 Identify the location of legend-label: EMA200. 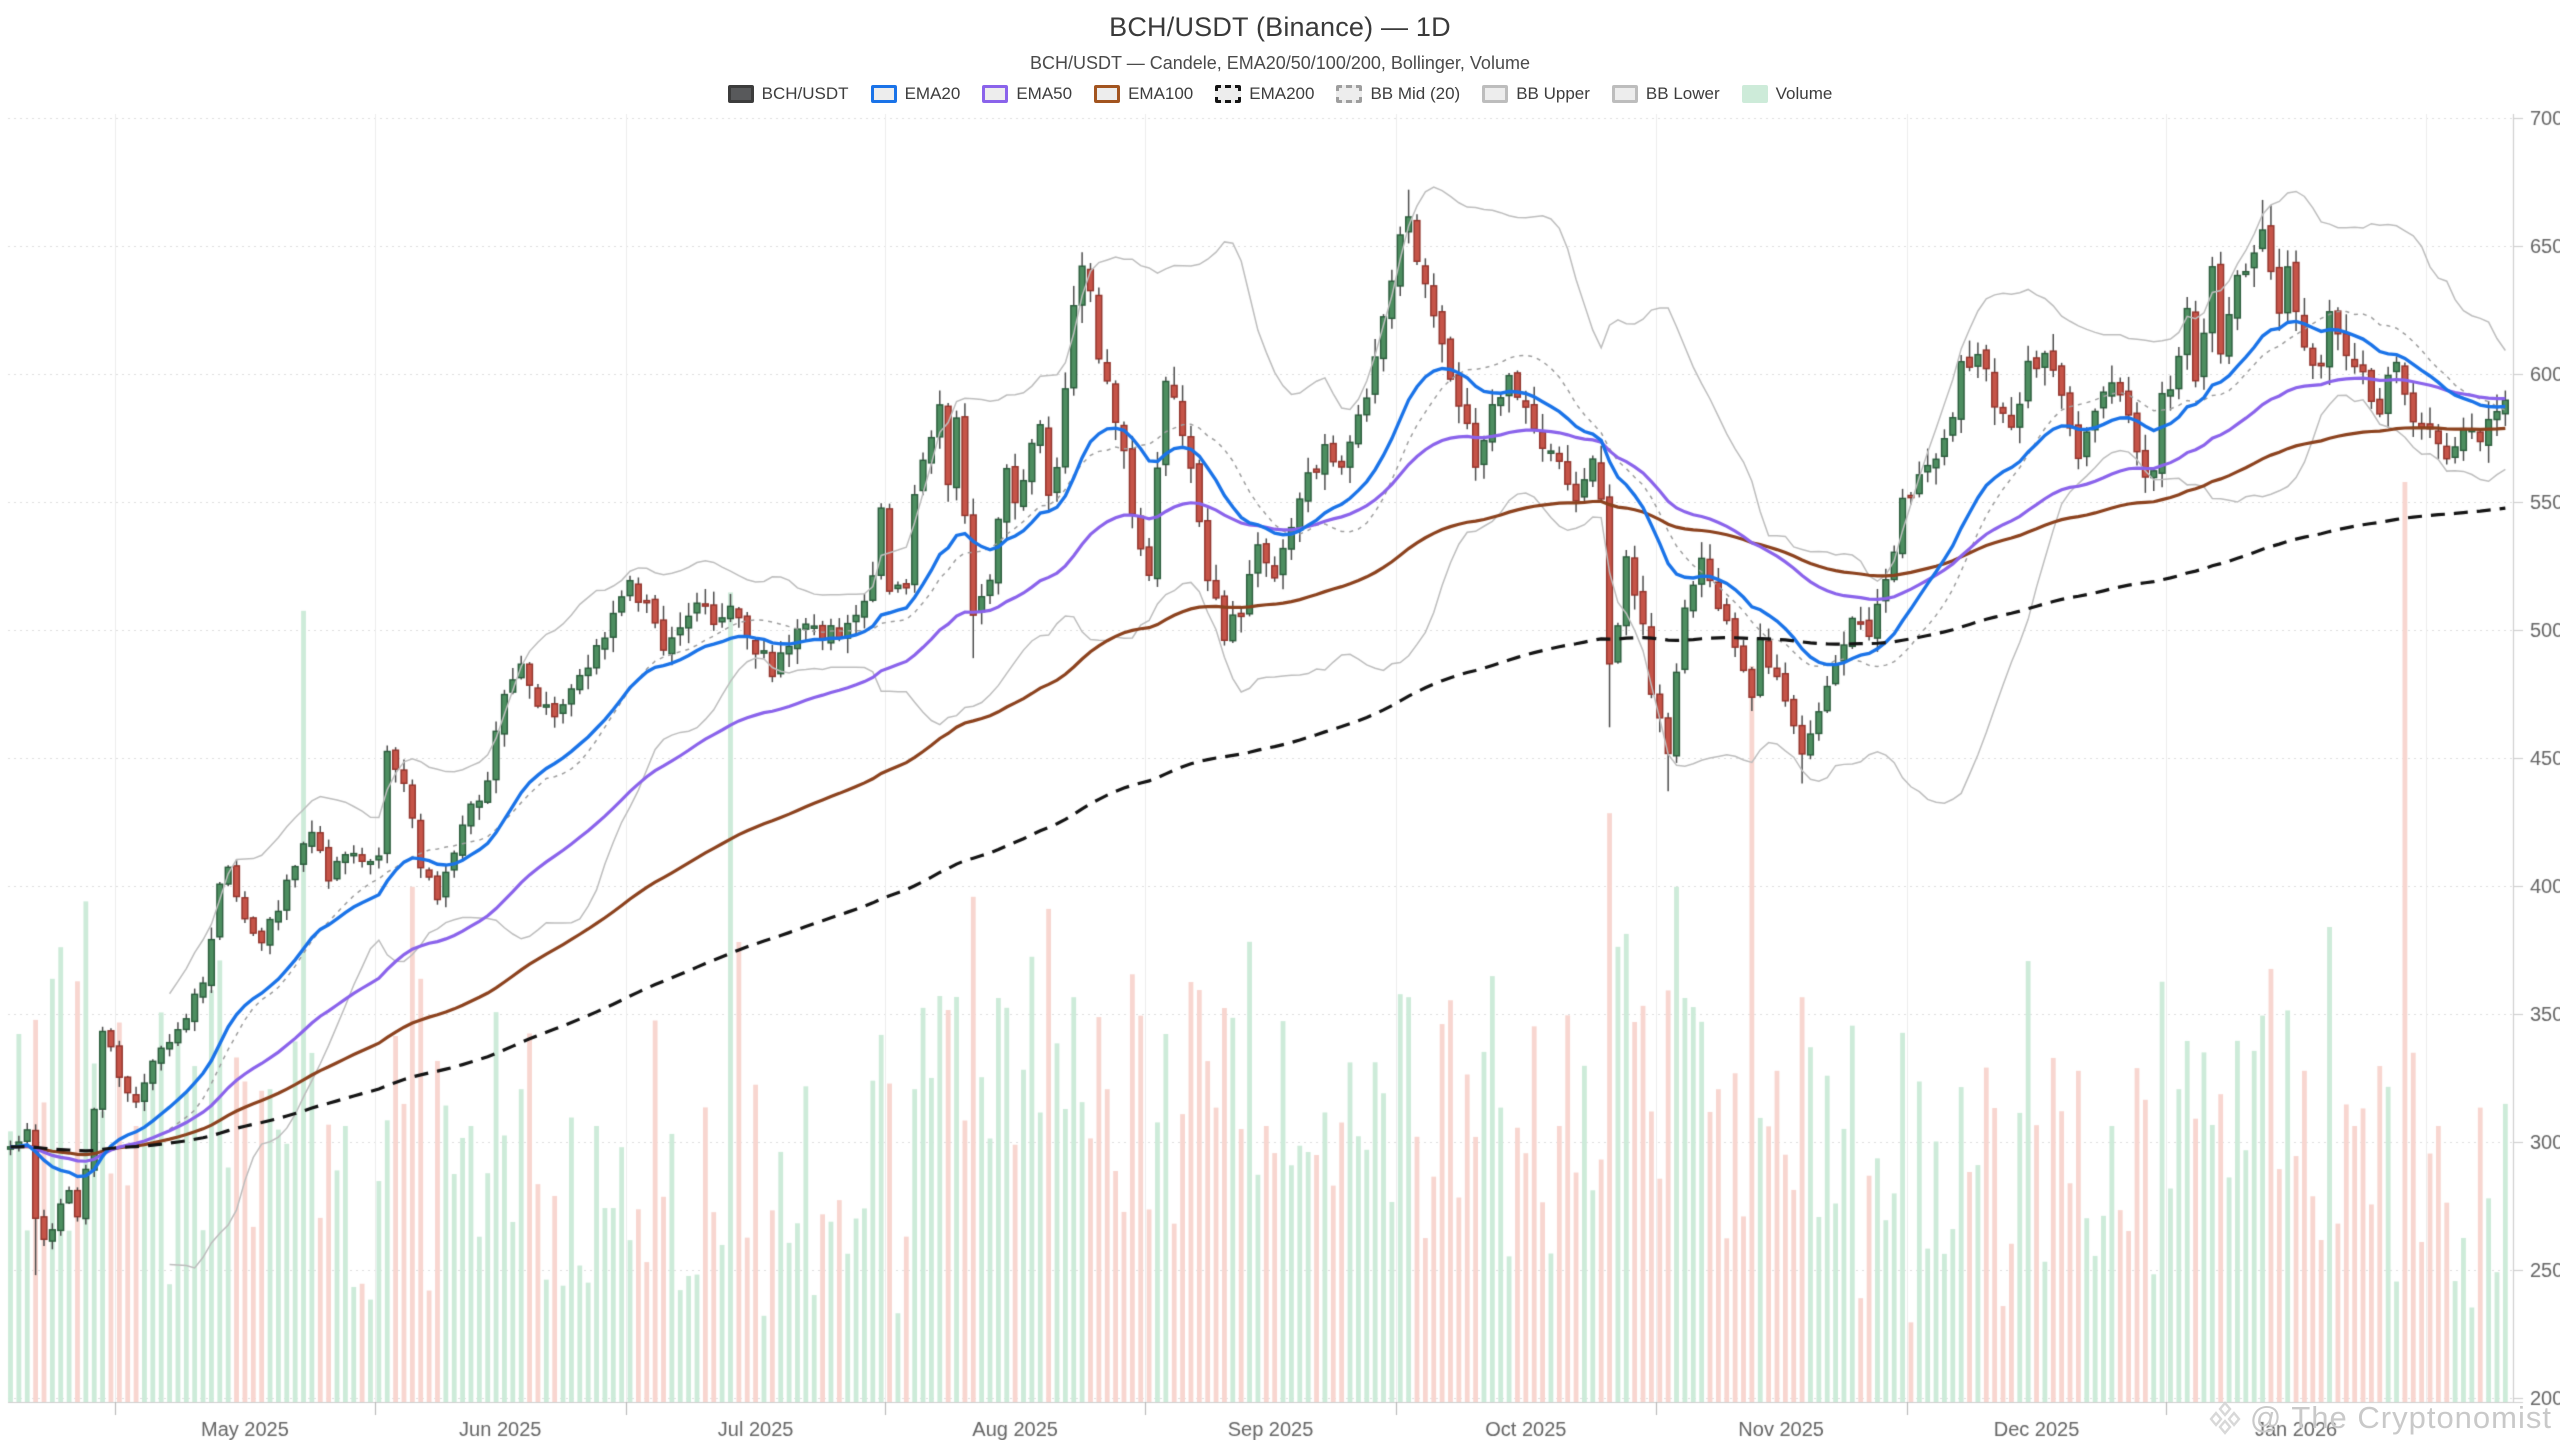
(1282, 93).